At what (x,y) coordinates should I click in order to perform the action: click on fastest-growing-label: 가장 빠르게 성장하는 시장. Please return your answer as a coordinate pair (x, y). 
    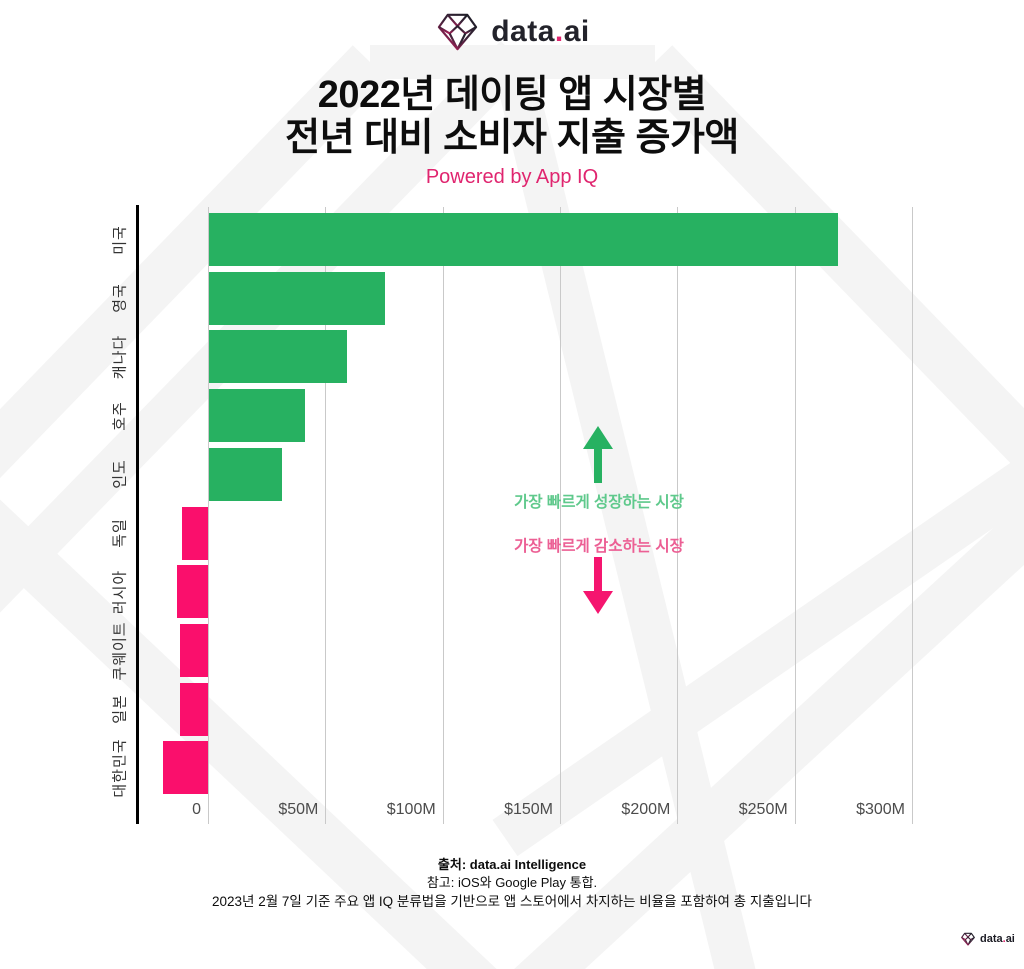
    Looking at the image, I should click on (599, 502).